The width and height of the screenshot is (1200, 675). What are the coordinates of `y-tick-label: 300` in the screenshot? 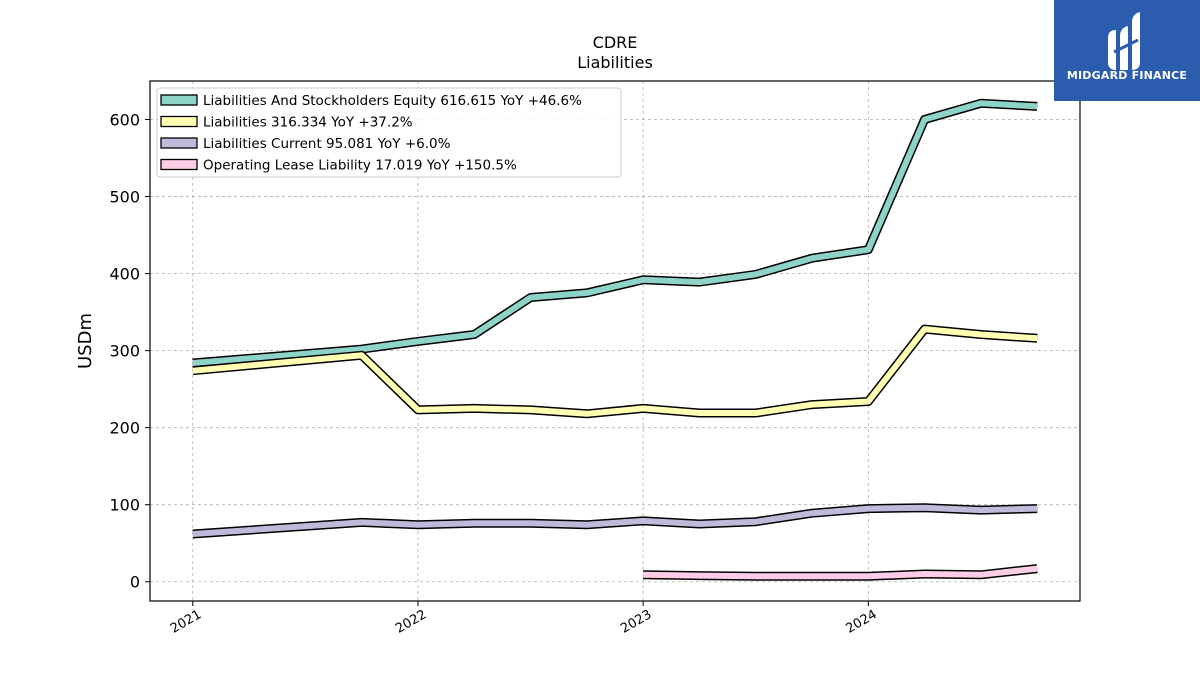 It's located at (124, 351).